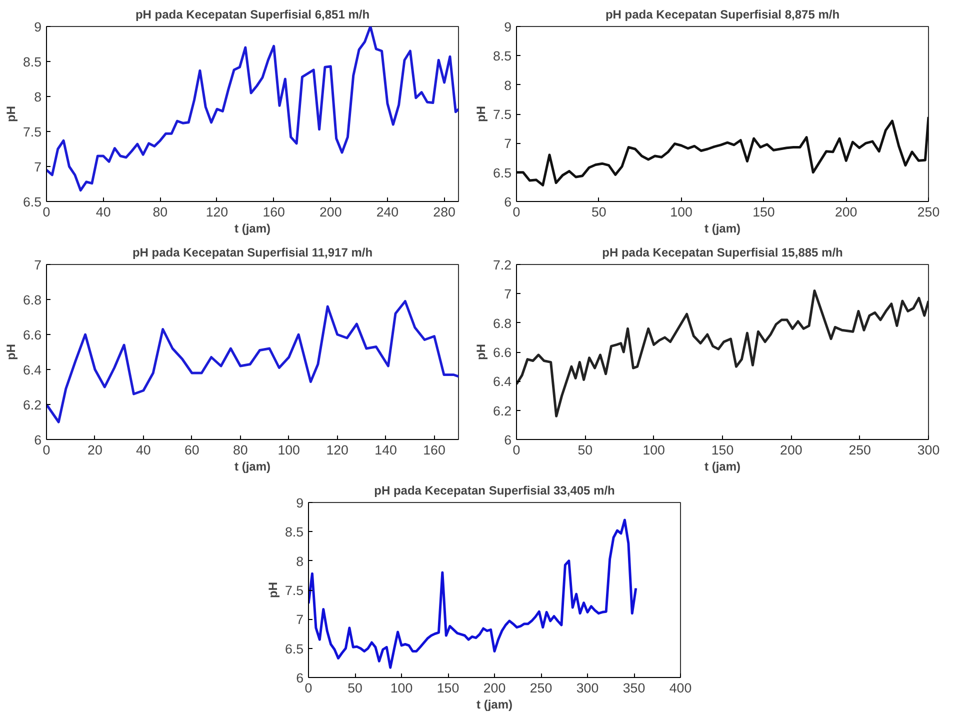 The height and width of the screenshot is (727, 958). Describe the element at coordinates (494, 491) in the screenshot. I see `chart-title: pH pada Kecepatan Superfisial 33,405 m/h` at that location.